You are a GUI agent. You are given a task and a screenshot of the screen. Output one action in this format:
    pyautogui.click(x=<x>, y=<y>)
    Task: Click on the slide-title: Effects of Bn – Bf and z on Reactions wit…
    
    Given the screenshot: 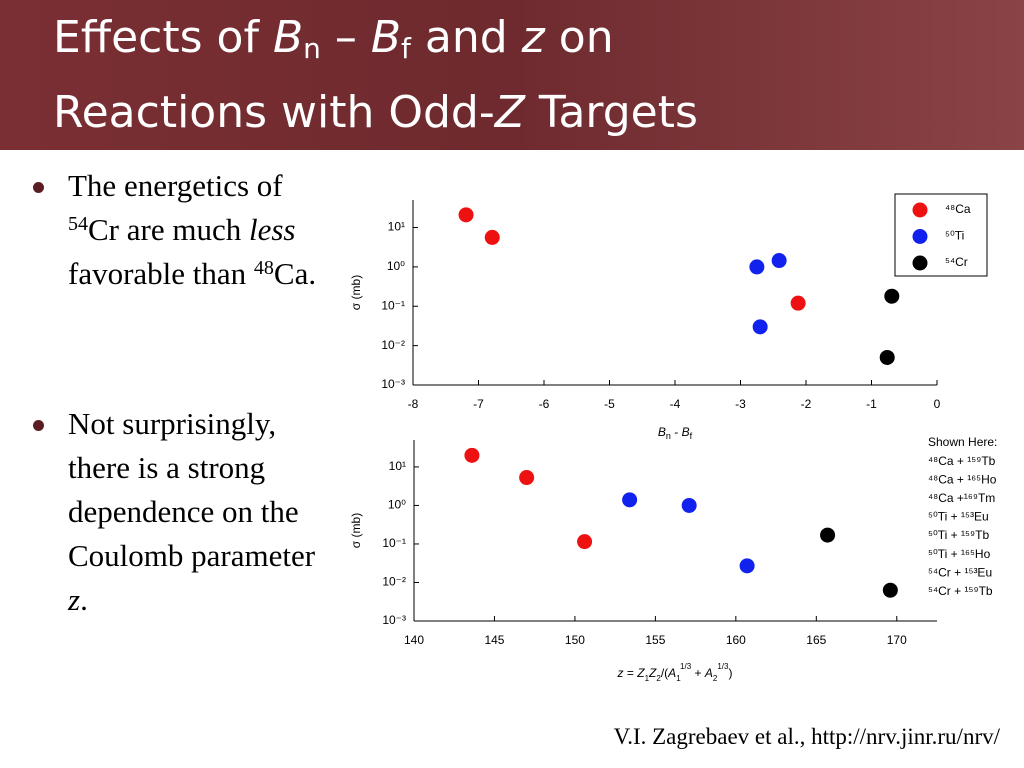 What is the action you would take?
    pyautogui.click(x=375, y=75)
    